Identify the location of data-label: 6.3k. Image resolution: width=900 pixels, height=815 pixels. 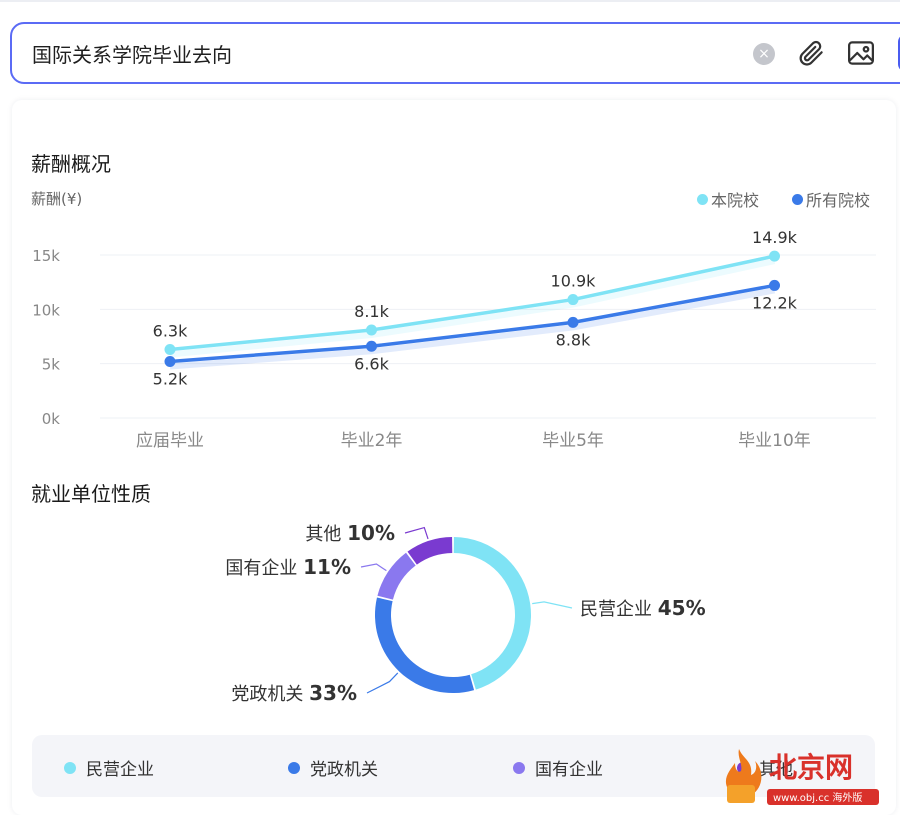
(170, 331).